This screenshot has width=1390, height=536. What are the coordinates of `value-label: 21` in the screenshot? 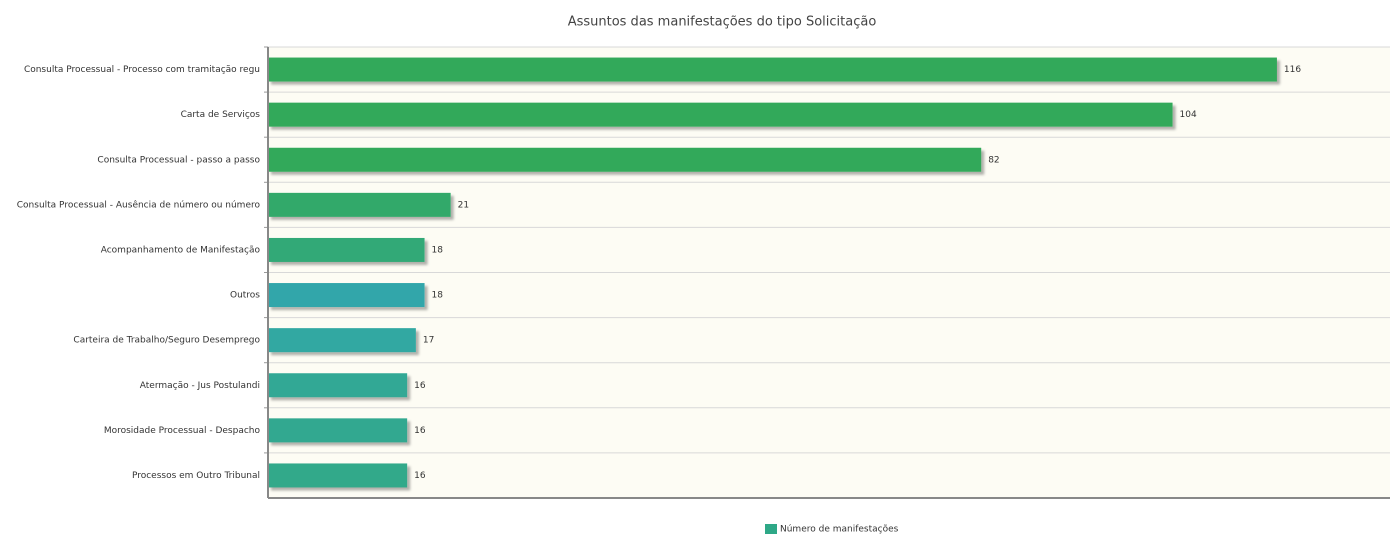 It's located at (463, 205).